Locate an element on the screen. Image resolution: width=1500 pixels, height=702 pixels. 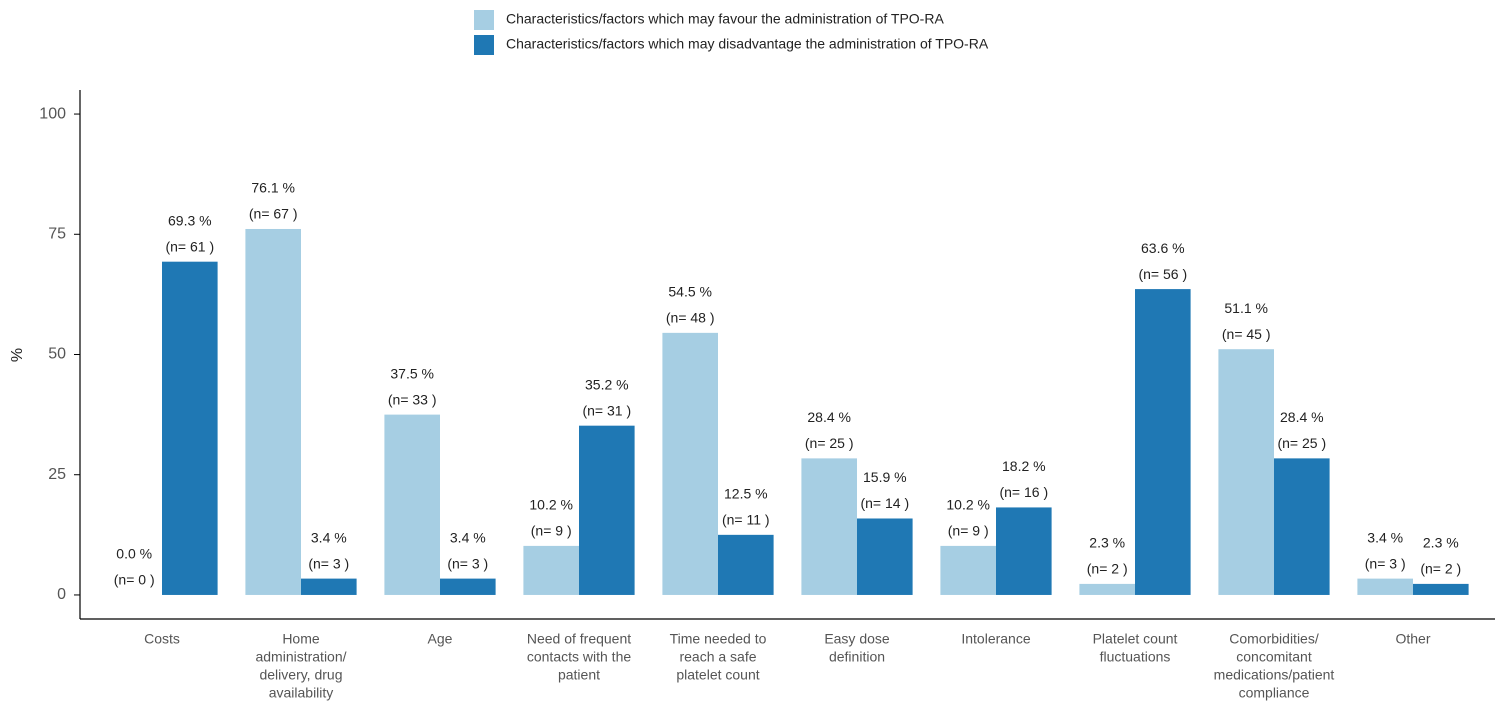
y-tick-label: 100 is located at coordinates (52, 113).